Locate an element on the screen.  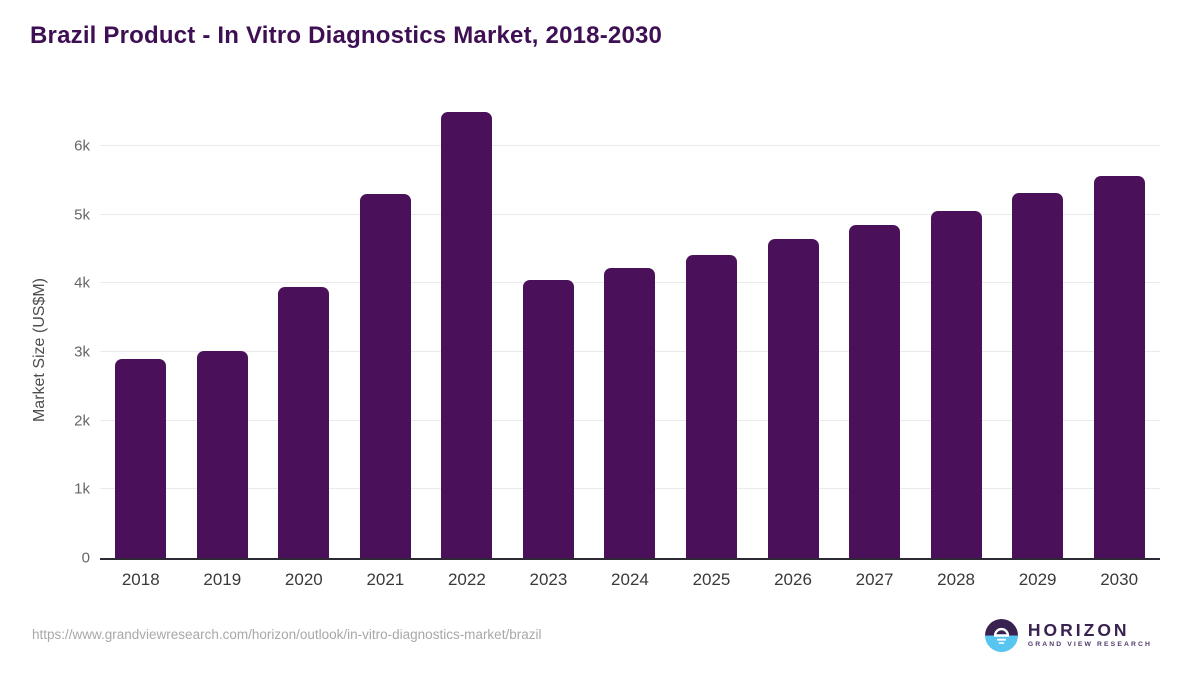
bar-2020 is located at coordinates (304, 422).